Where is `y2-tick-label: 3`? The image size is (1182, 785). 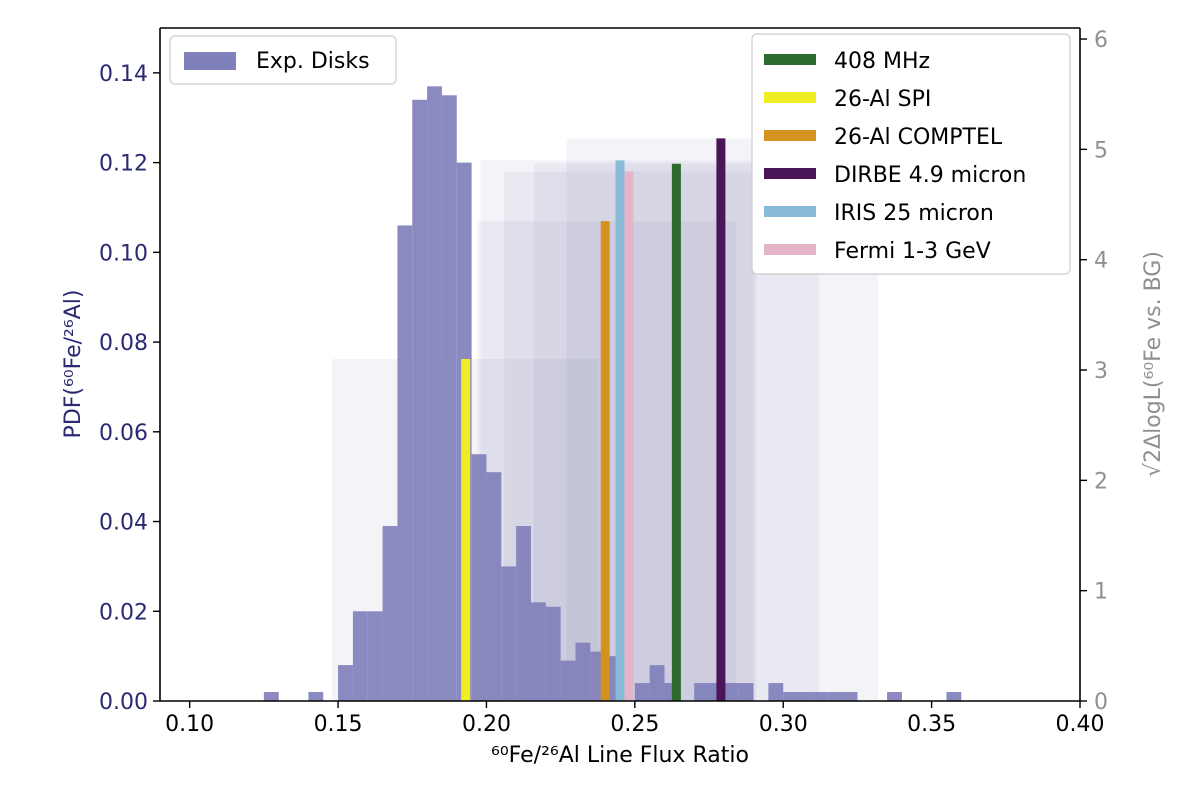
y2-tick-label: 3 is located at coordinates (1101, 371).